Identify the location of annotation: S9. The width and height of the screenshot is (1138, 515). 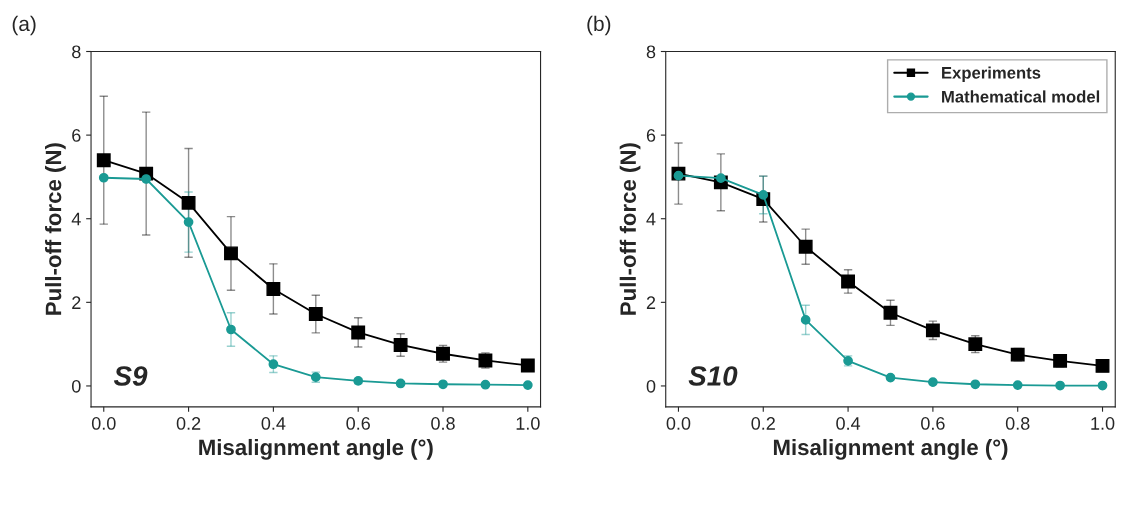
(130, 376).